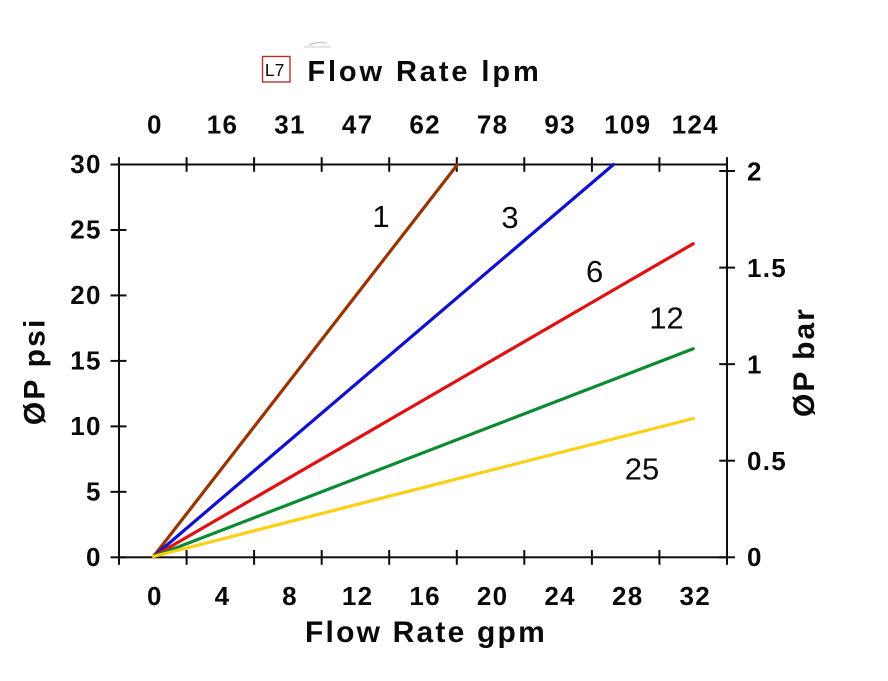 This screenshot has width=888, height=681. What do you see at coordinates (594, 271) in the screenshot?
I see `svg-text: 6` at bounding box center [594, 271].